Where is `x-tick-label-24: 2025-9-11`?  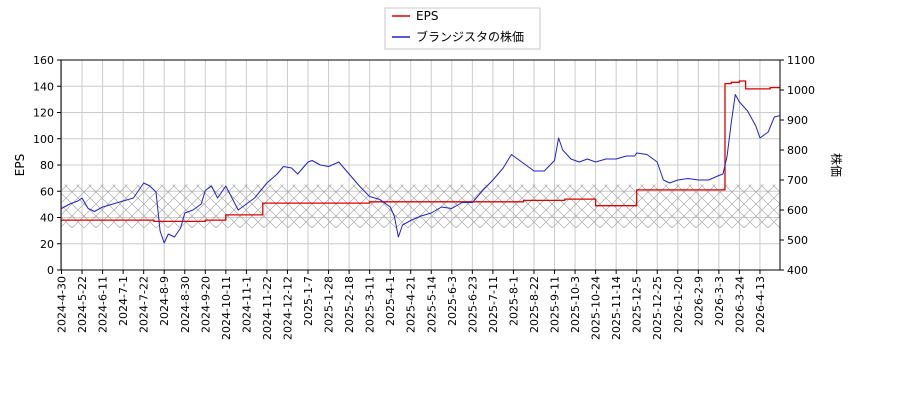
x-tick-label-24: 2025-9-11 is located at coordinates (555, 304).